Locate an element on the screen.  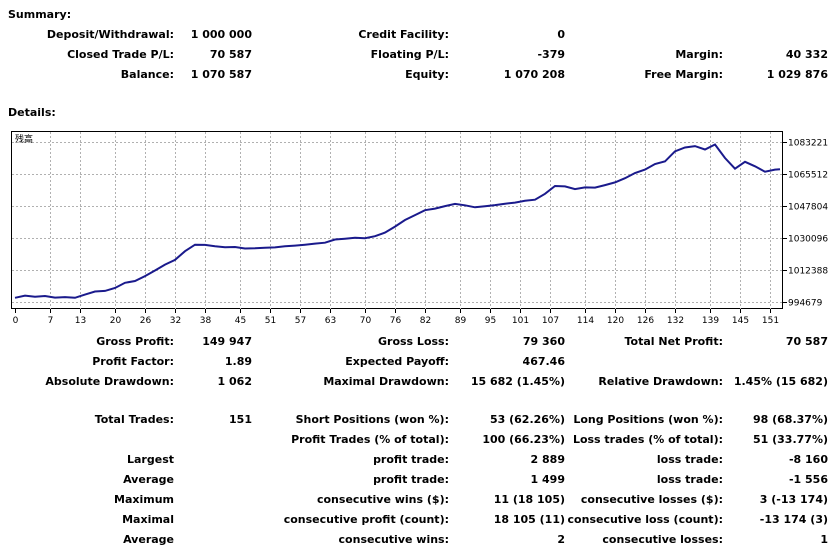
row-right-value: 1 is located at coordinates (824, 539).